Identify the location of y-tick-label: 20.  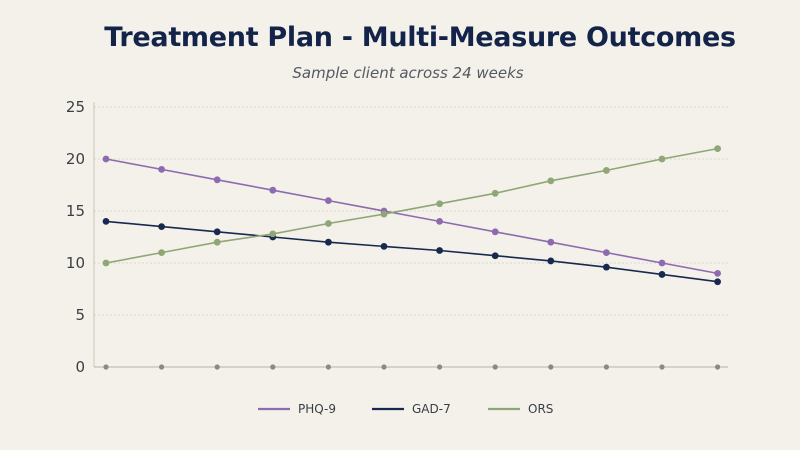
(75, 159).